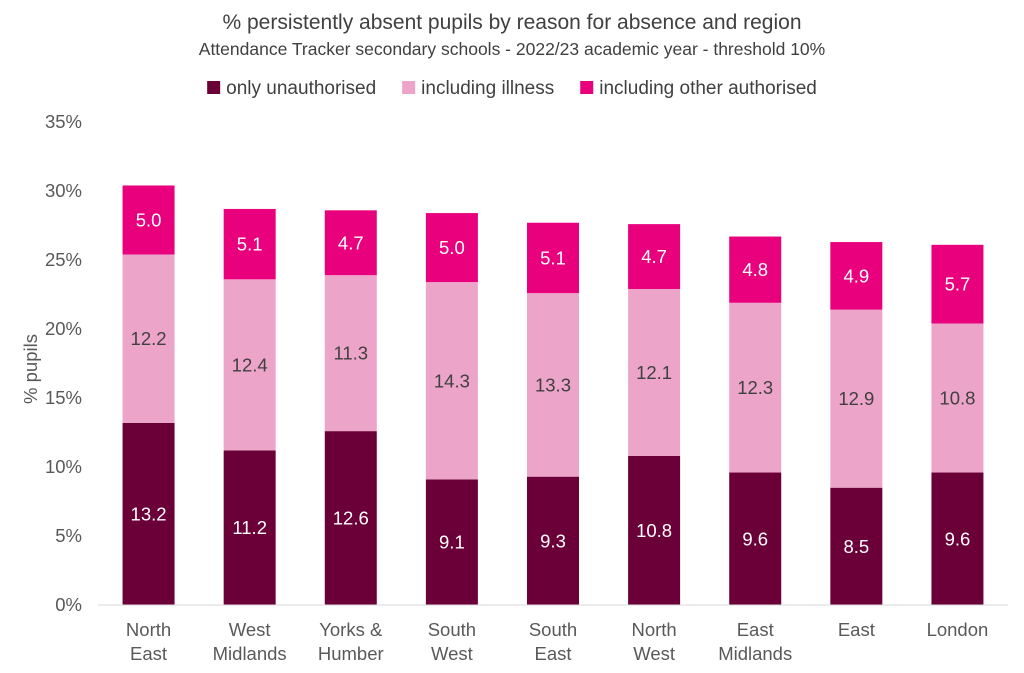  What do you see at coordinates (63, 121) in the screenshot?
I see `y-tick-label: 35%` at bounding box center [63, 121].